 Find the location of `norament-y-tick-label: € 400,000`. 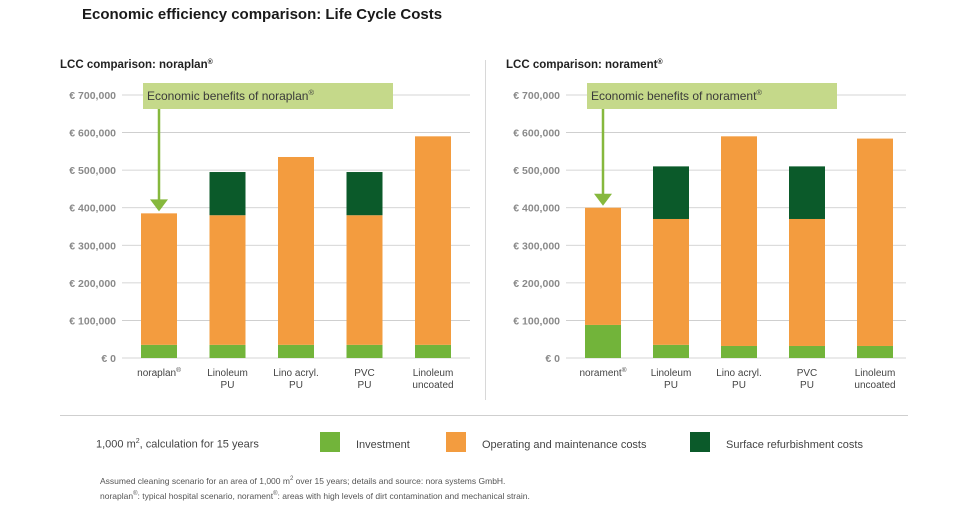

norament-y-tick-label: € 400,000 is located at coordinates (536, 209).